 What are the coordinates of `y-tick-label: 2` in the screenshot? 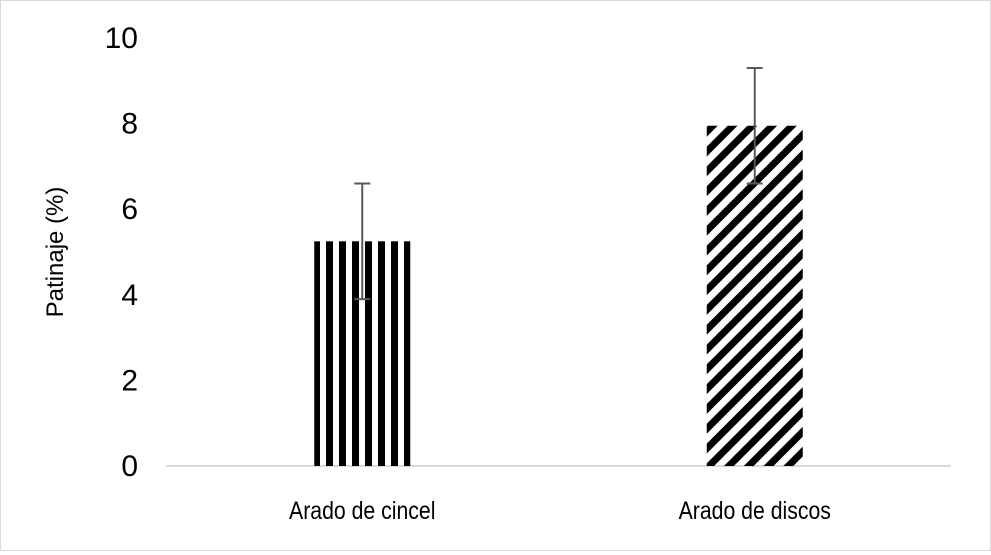 It's located at (129, 380).